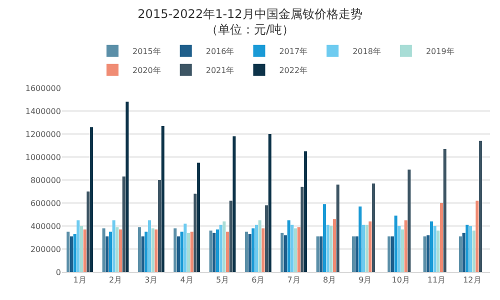 This screenshot has height=300, width=500. Describe the element at coordinates (220, 70) in the screenshot. I see `legend-label: 2021年` at that location.